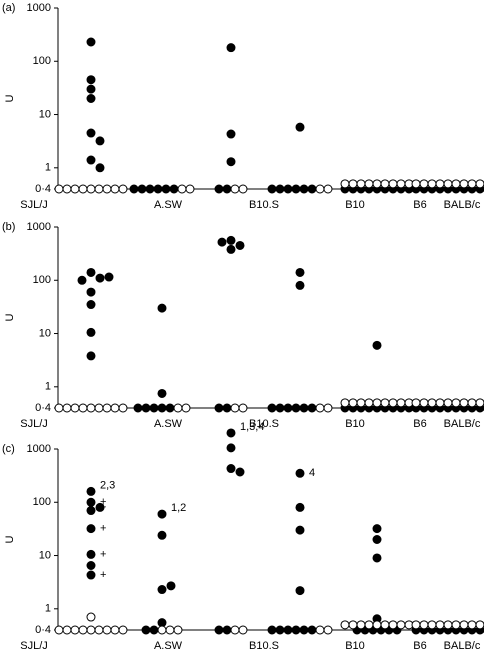  What do you see at coordinates (42, 502) in the screenshot?
I see `y-tick-label: 100` at bounding box center [42, 502].